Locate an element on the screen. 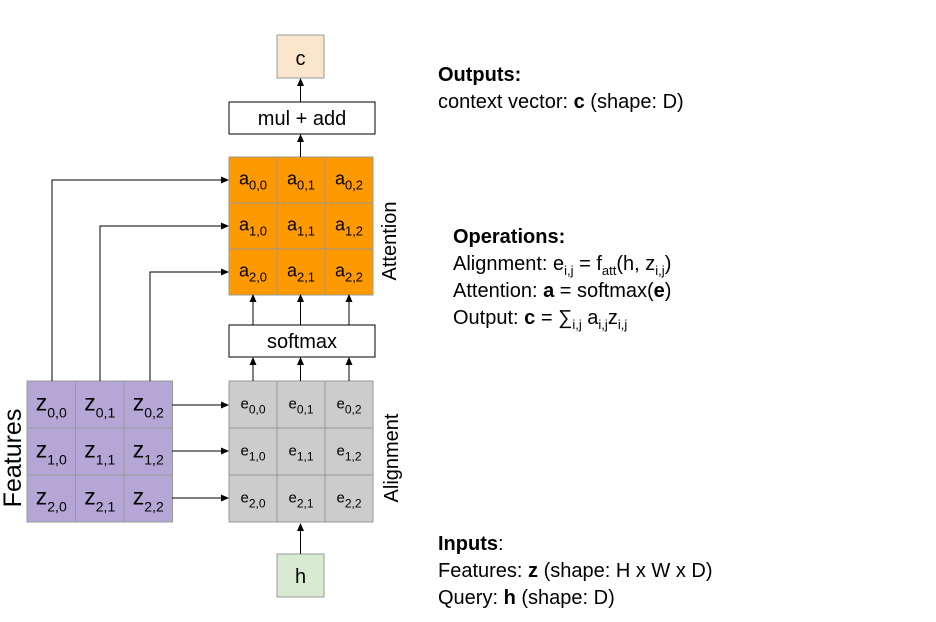 This screenshot has width=936, height=622. inputs-heading: Inputs is located at coordinates (468, 544).